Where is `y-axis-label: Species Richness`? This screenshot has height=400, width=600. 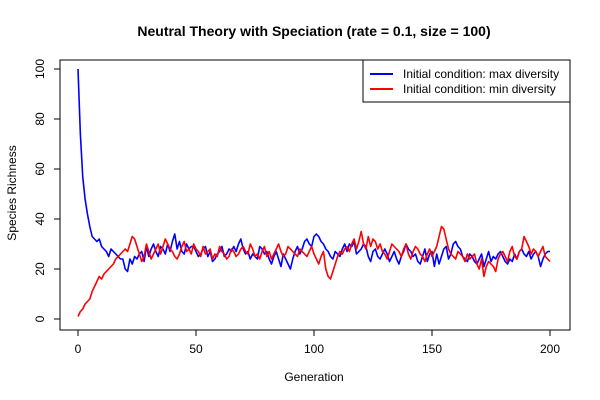 y-axis-label: Species Richness is located at coordinates (12, 192).